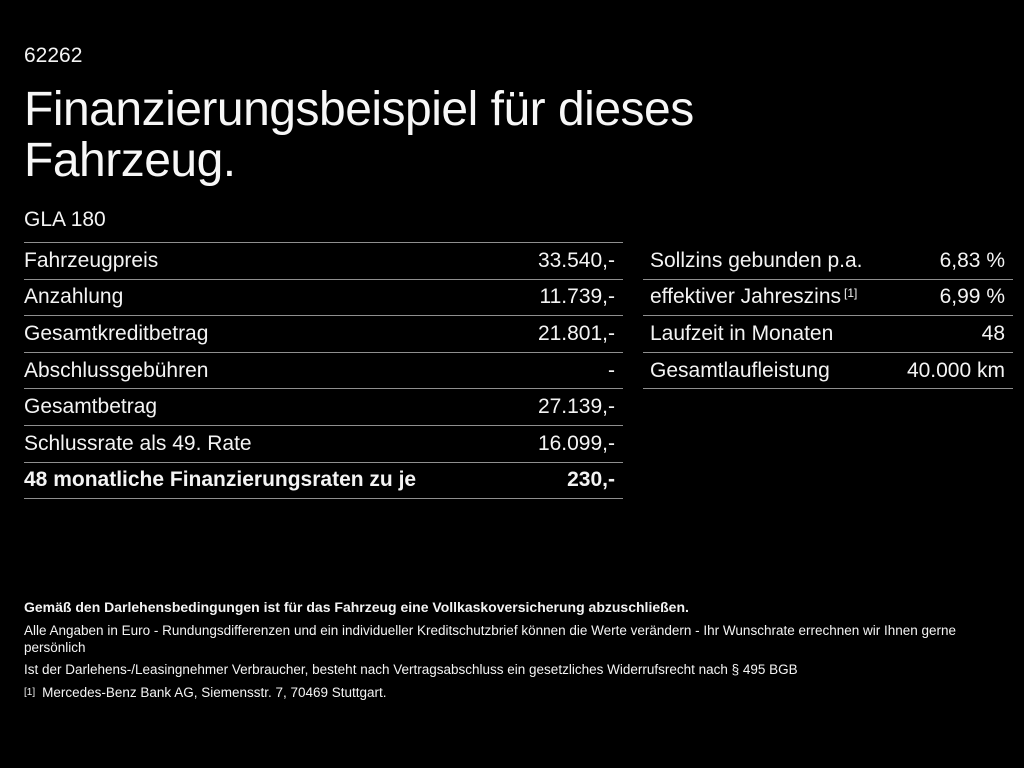  I want to click on page-title-line2: Fahrzeug., so click(130, 160).